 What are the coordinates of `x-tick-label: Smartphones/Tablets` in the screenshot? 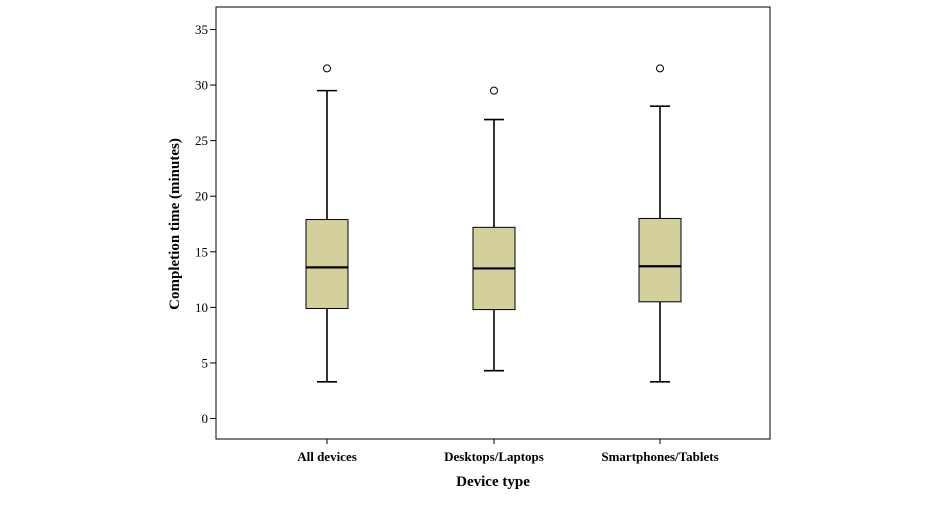 It's located at (659, 456).